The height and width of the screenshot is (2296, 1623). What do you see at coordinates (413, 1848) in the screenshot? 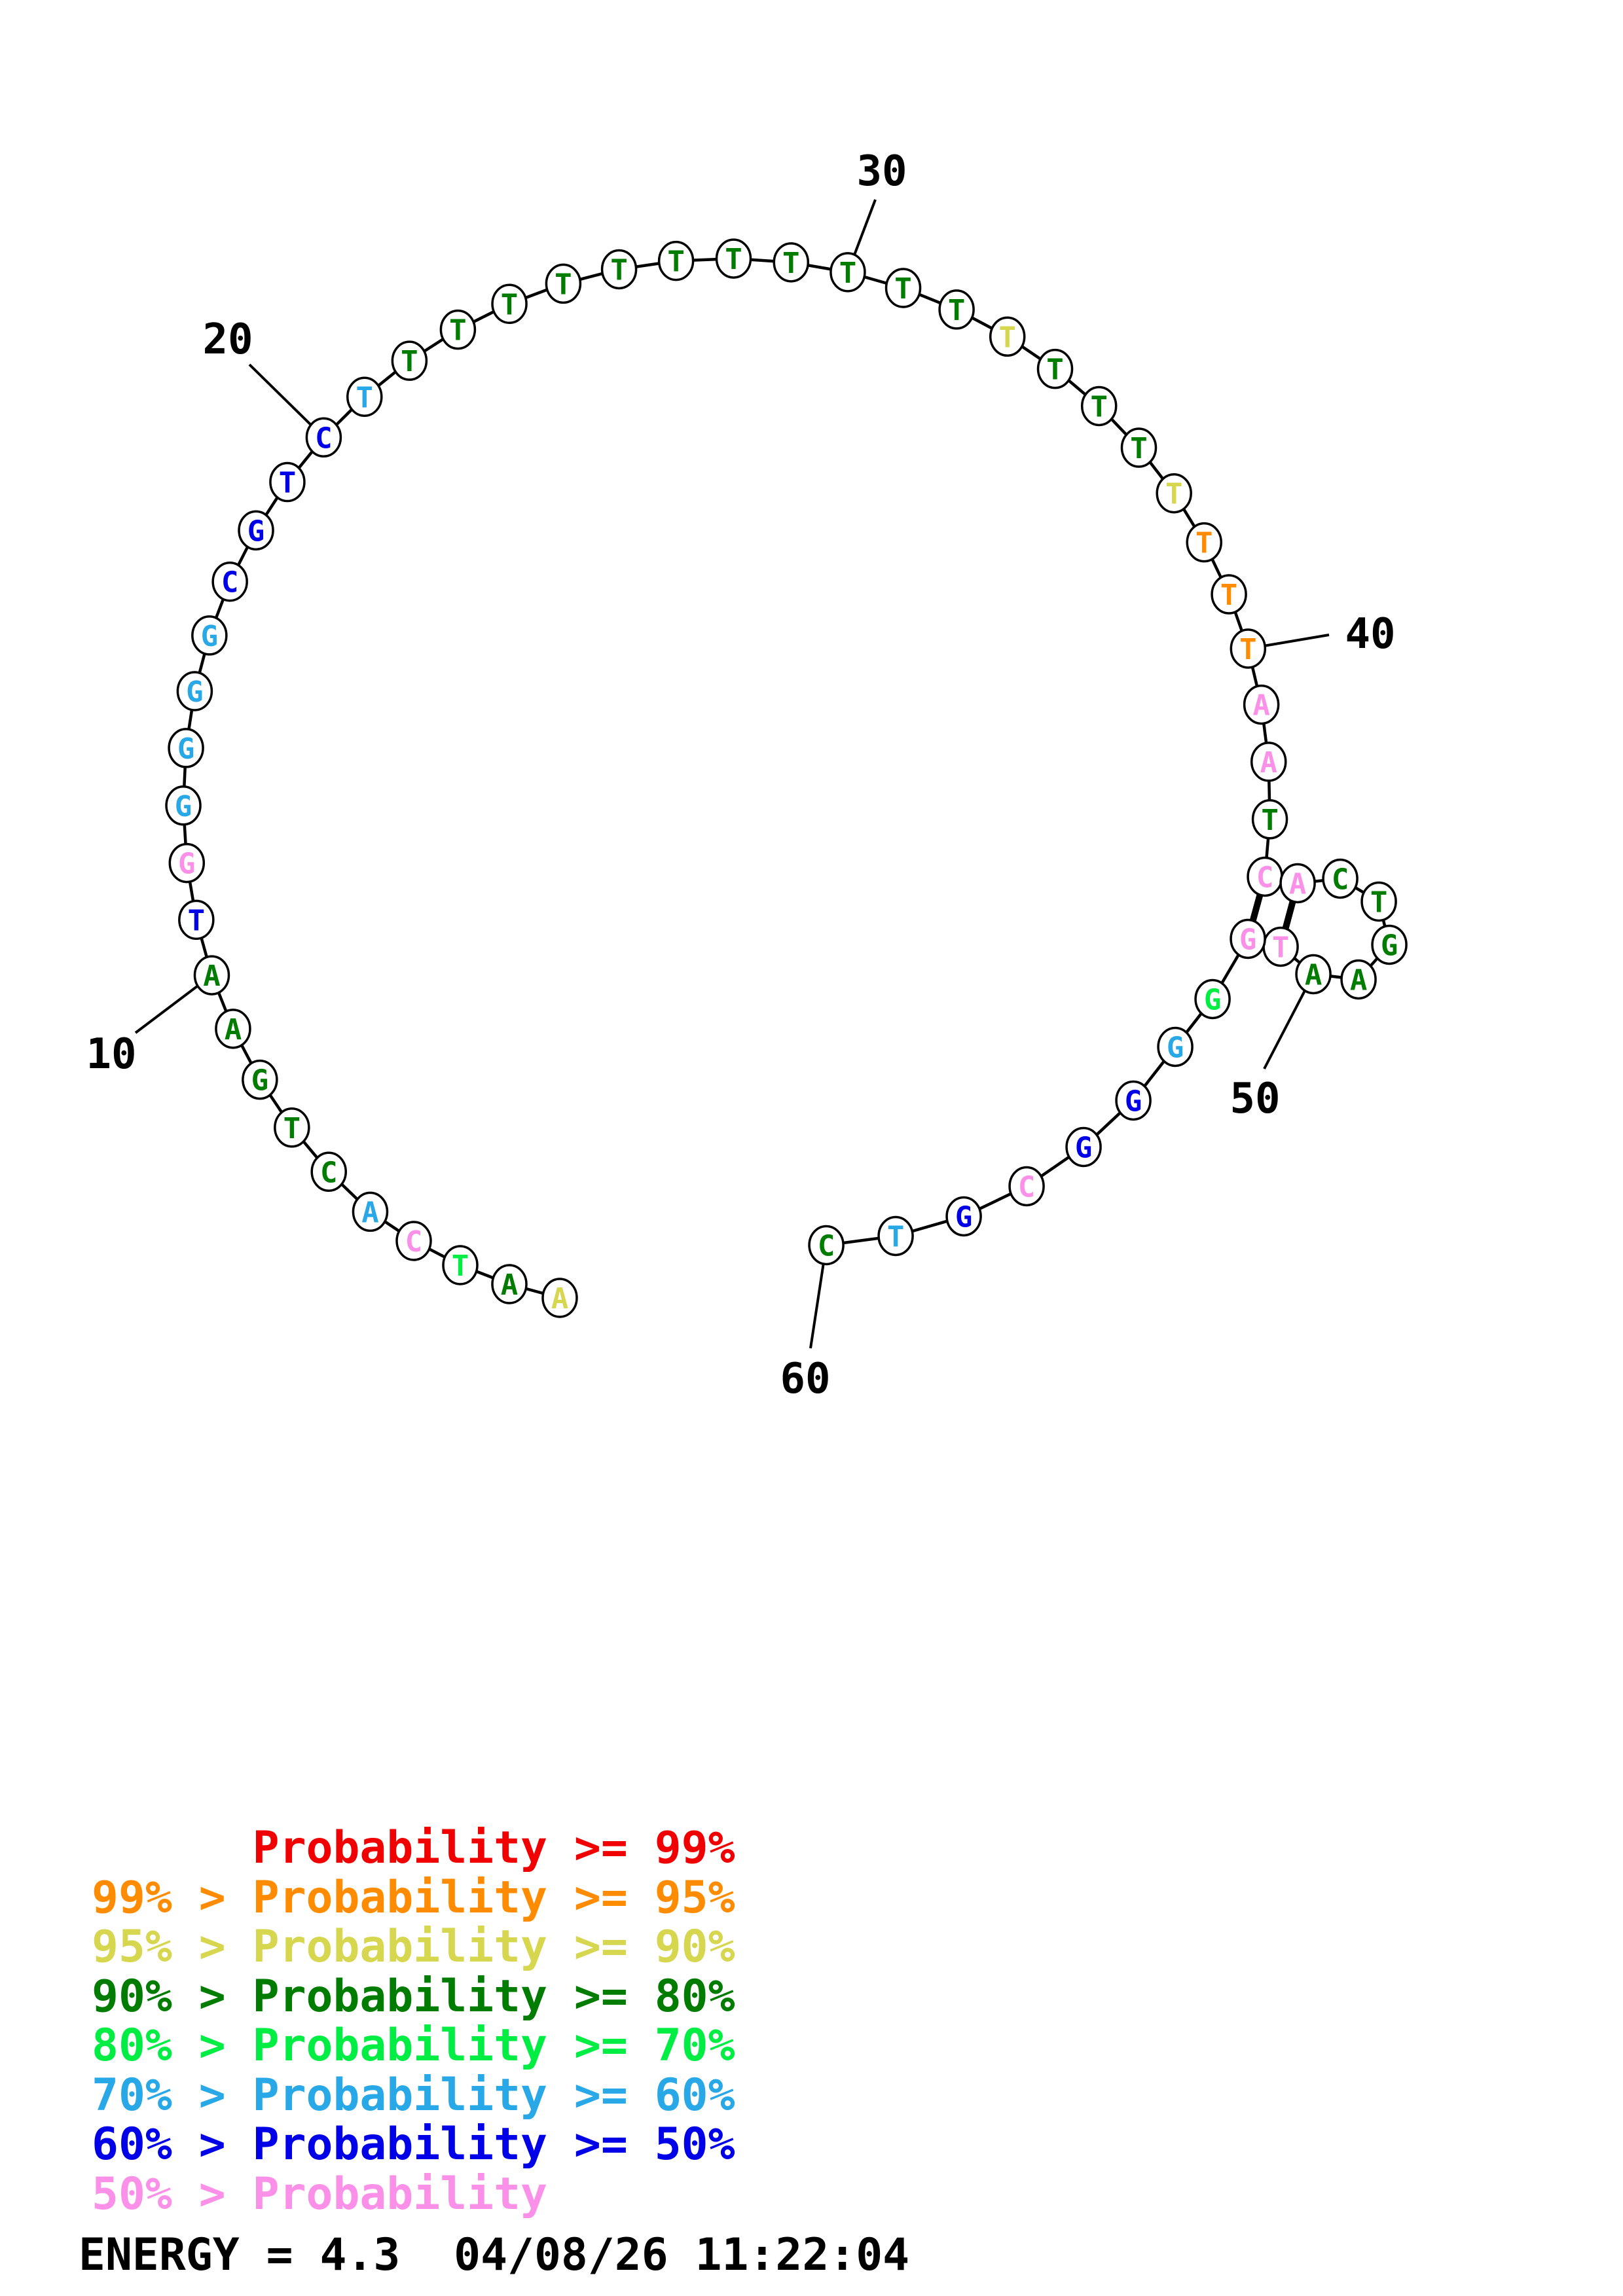
I see `legend-row-1: Probability >= 99%` at bounding box center [413, 1848].